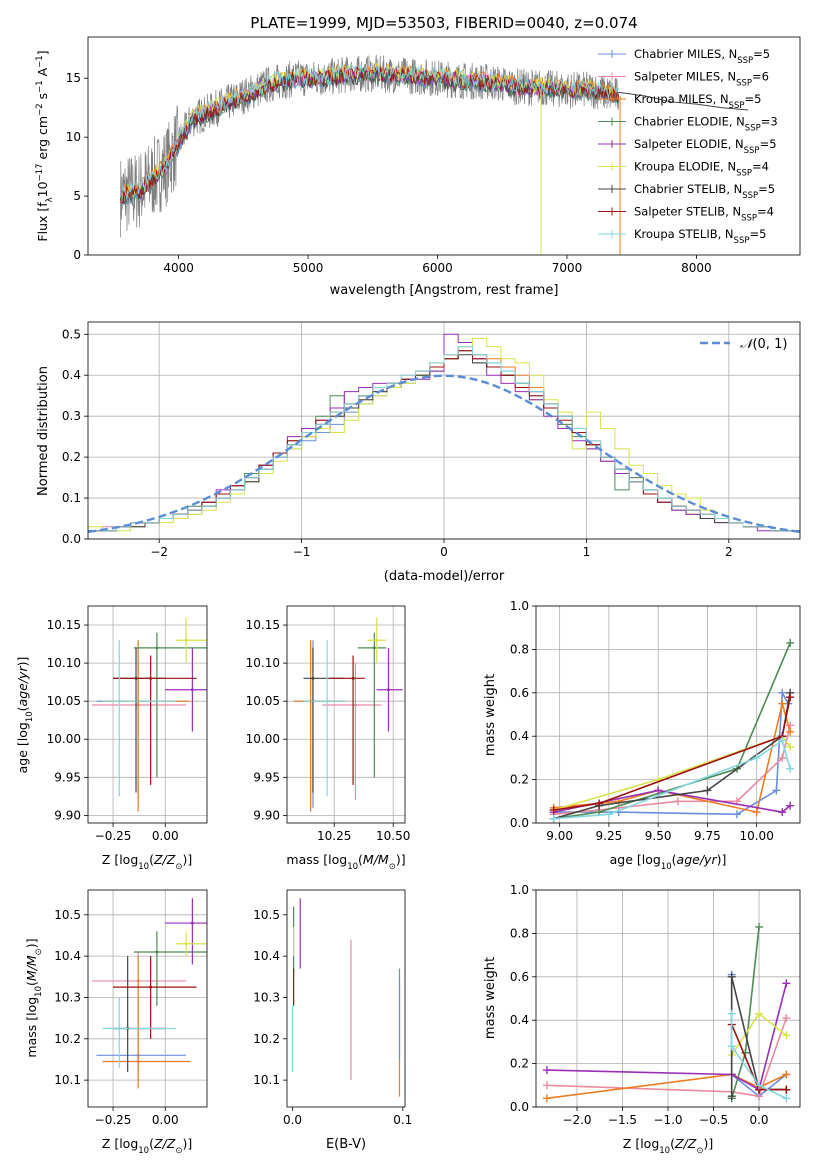  Describe the element at coordinates (444, 576) in the screenshot. I see `x-axis-label: (data-model)/error` at that location.